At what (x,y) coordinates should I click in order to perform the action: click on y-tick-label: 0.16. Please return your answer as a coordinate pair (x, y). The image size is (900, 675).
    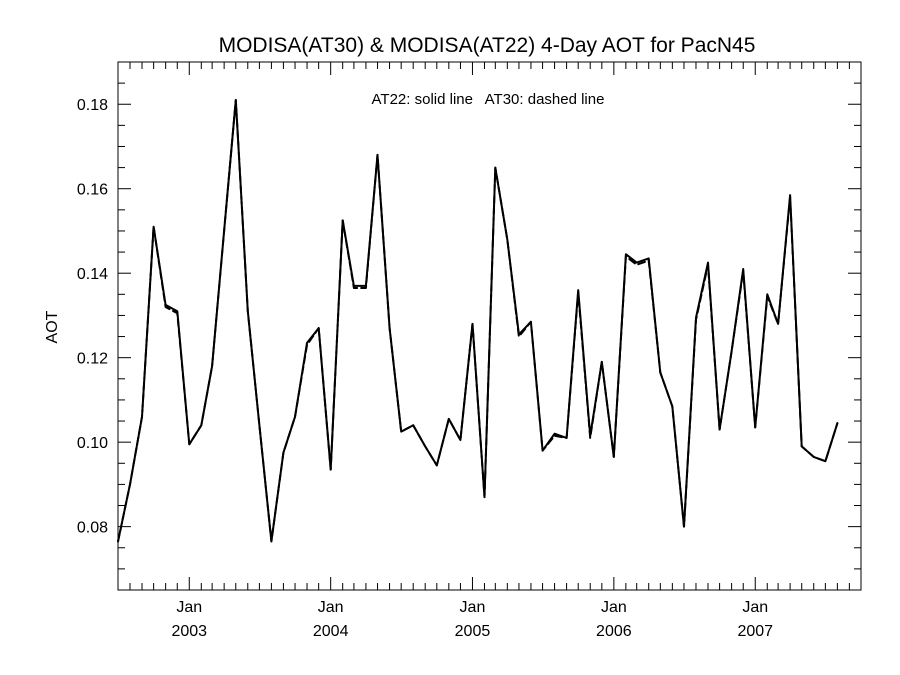
    Looking at the image, I should click on (92, 190).